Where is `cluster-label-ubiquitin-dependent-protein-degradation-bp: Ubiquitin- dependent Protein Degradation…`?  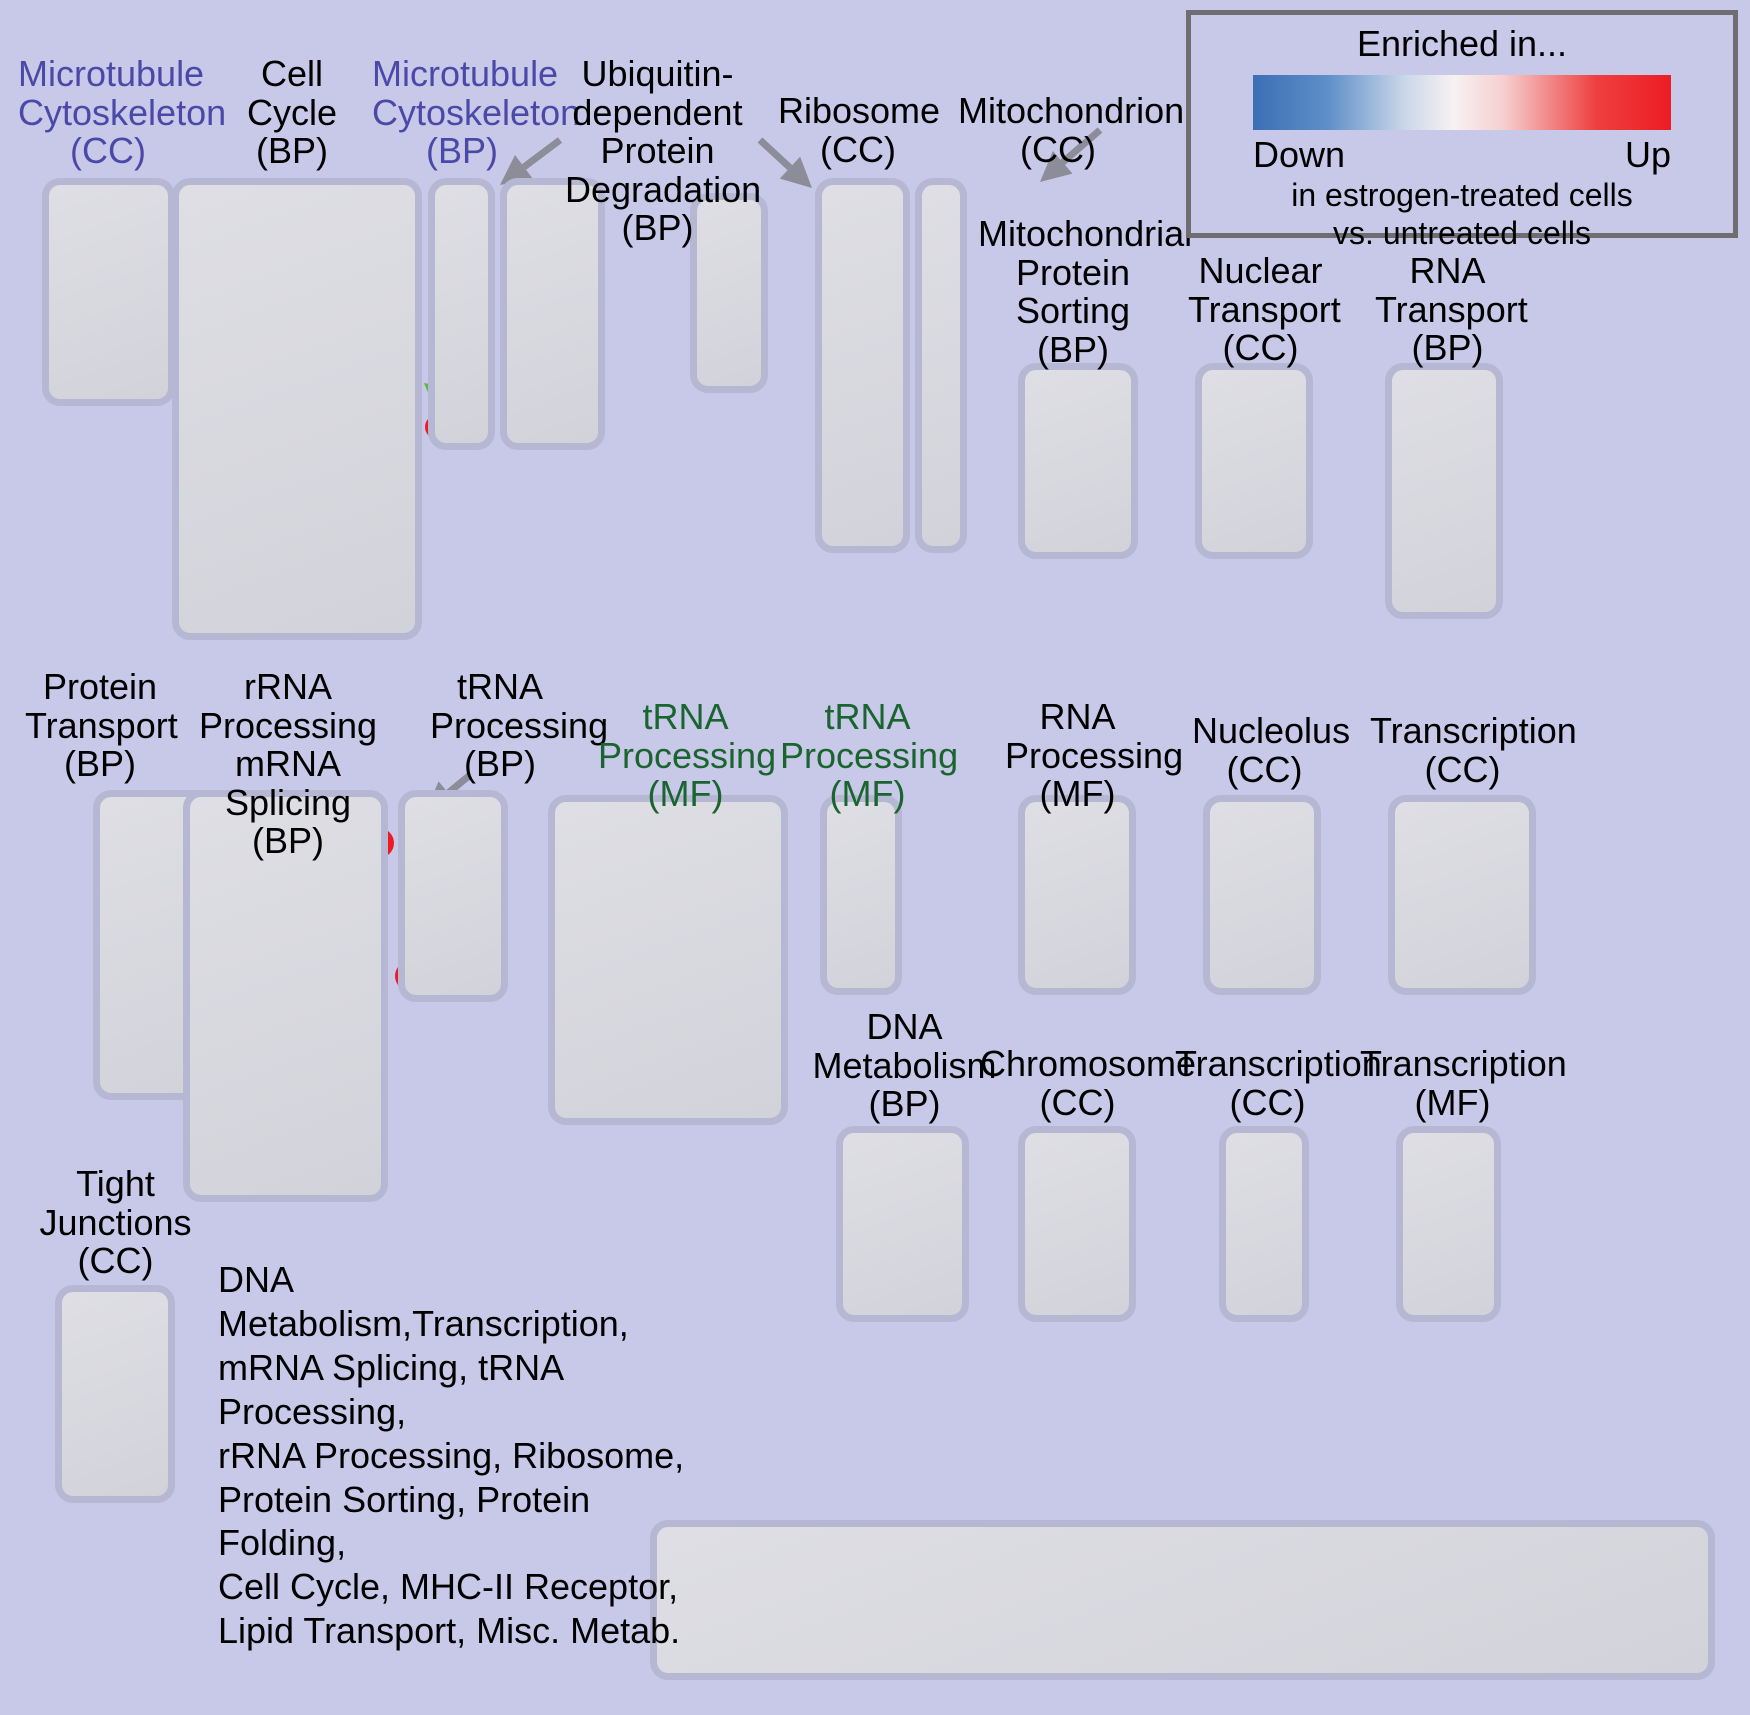
cluster-label-ubiquitin-dependent-protein-degradation-bp: Ubiquitin- dependent Protein Degradation… is located at coordinates (663, 151).